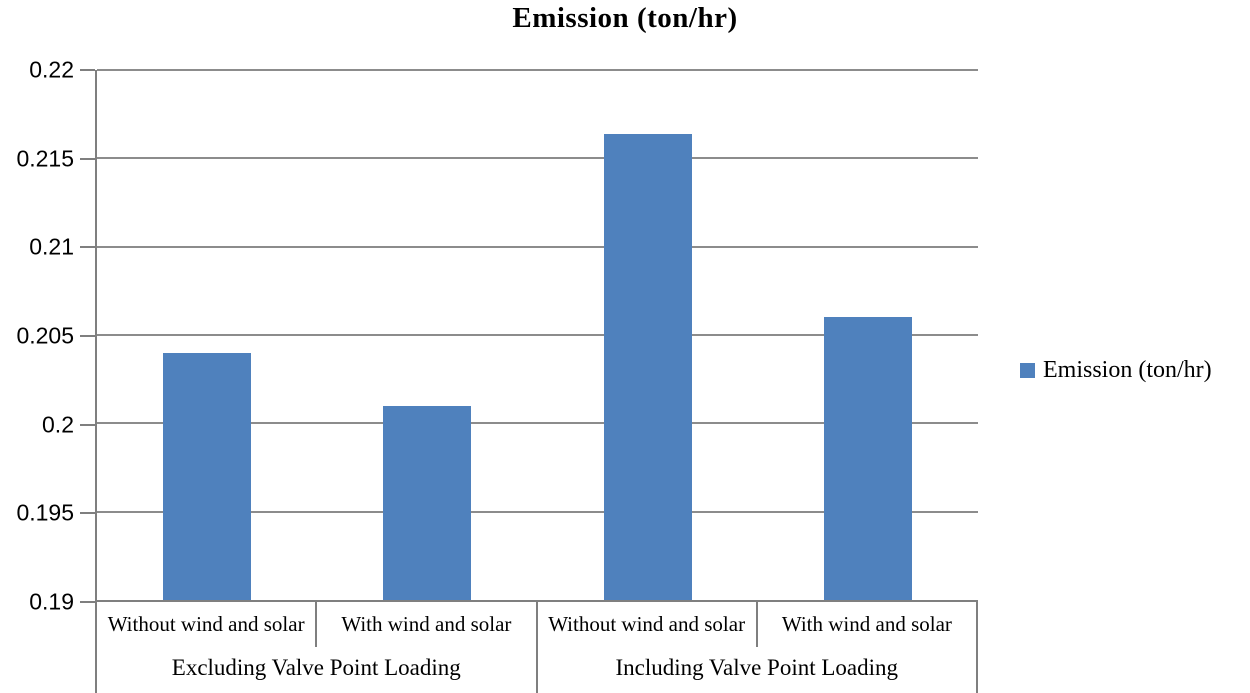 The width and height of the screenshot is (1250, 693). Describe the element at coordinates (51, 601) in the screenshot. I see `y-axis-tick-label: 0.19` at that location.